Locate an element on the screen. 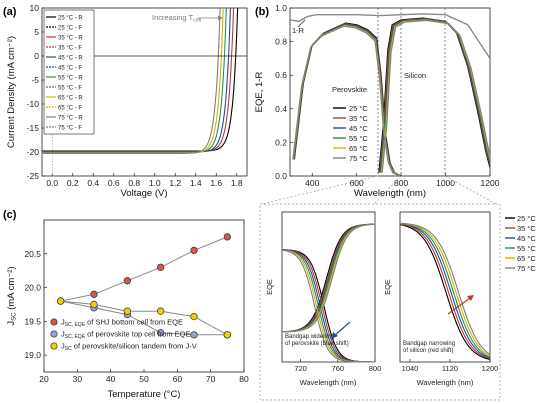 The width and height of the screenshot is (550, 404). chart-b-one-minus-r is located at coordinates (390, 36).